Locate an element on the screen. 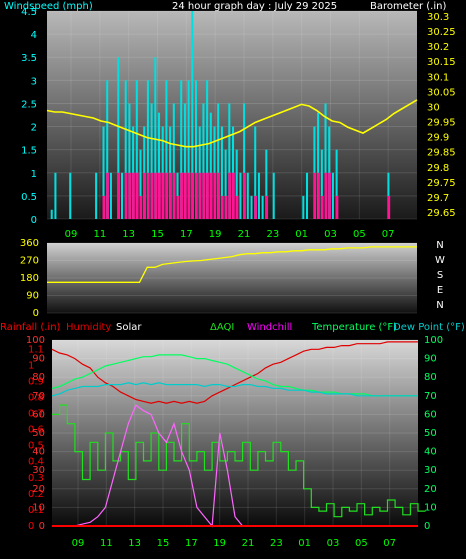  rain-y-tick: 0.8 is located at coordinates (36, 397).